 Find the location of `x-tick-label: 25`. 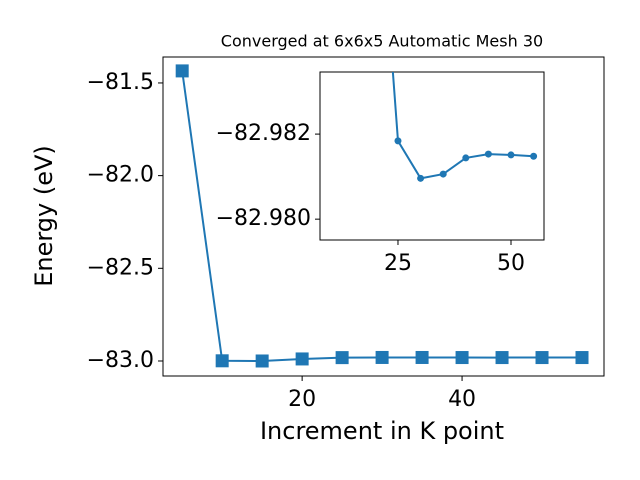

x-tick-label: 25 is located at coordinates (398, 263).